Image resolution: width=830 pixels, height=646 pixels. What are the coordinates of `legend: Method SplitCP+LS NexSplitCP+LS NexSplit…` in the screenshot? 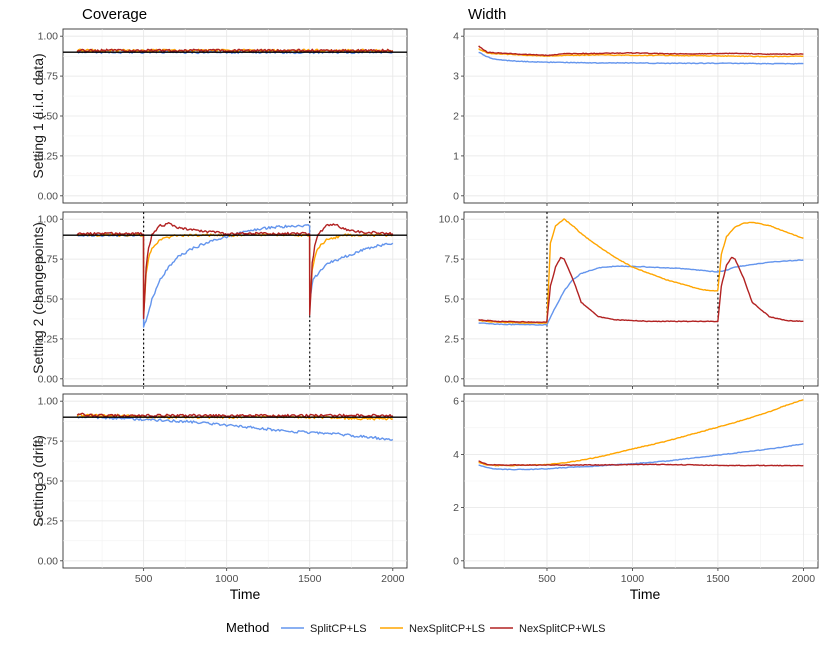 It's located at (416, 627).